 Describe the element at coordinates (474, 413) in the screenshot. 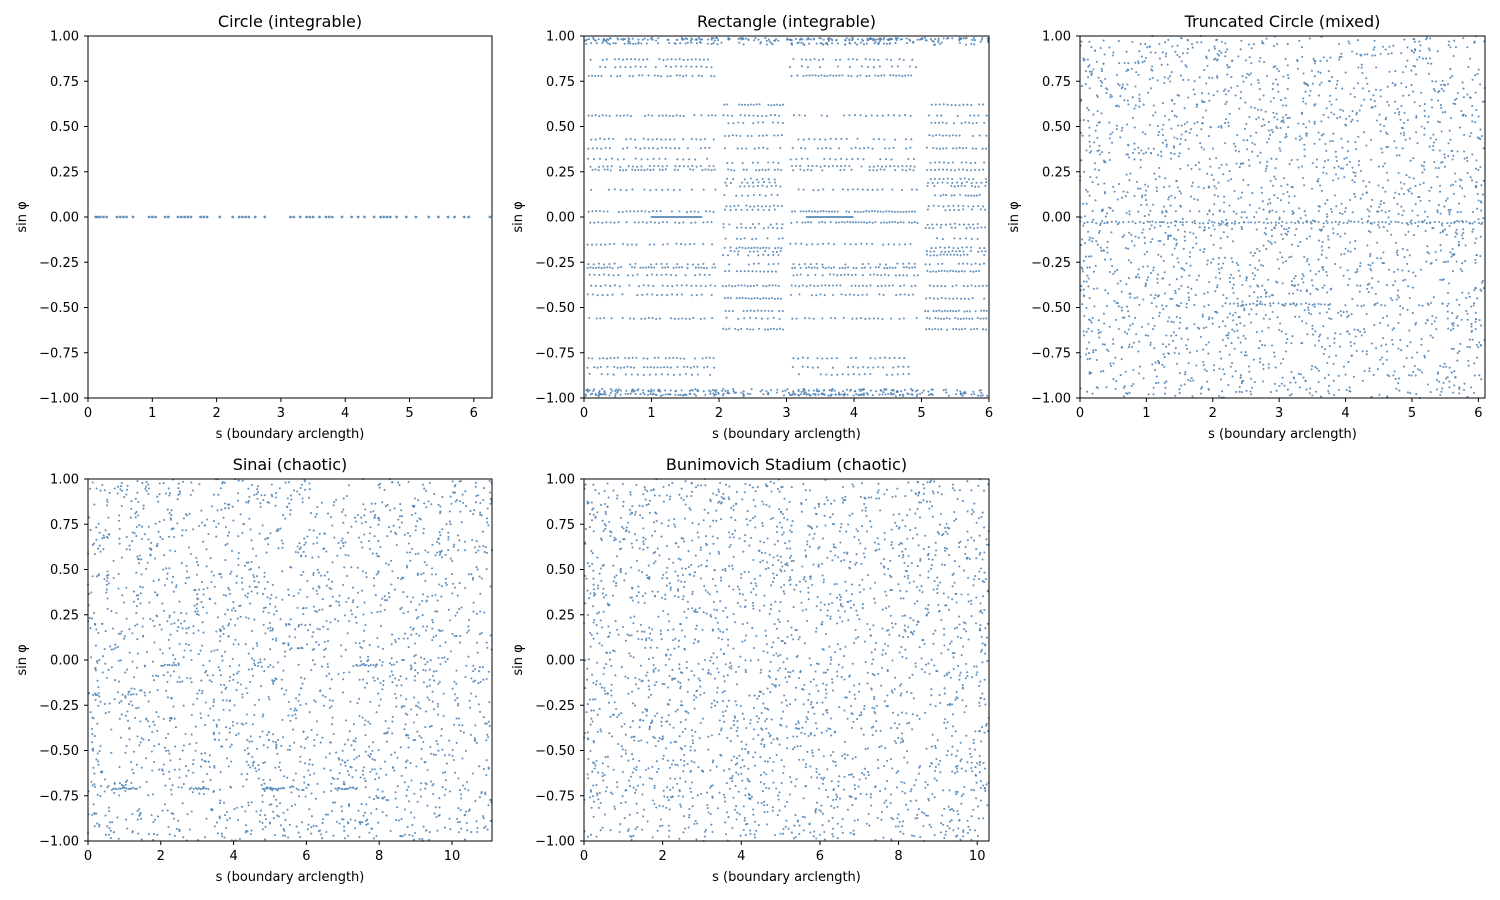

I see `x-tick-label: 6` at that location.